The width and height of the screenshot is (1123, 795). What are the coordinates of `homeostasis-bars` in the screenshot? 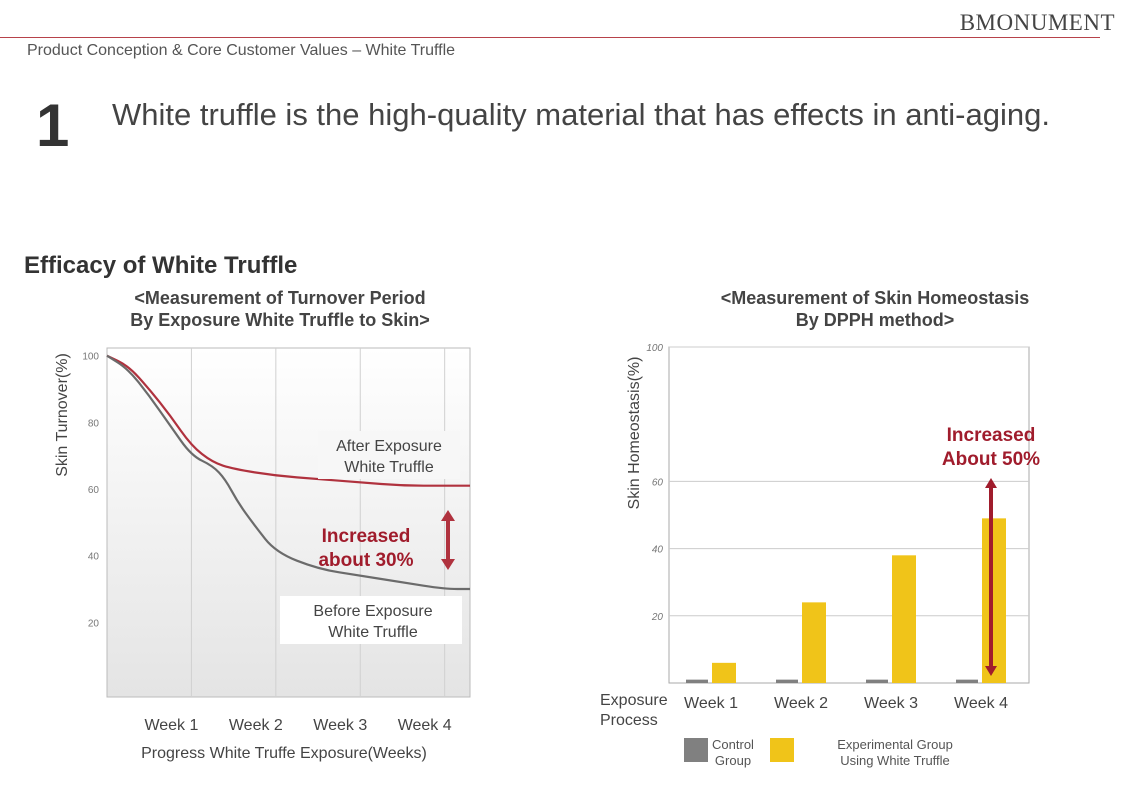 It's located at (846, 600).